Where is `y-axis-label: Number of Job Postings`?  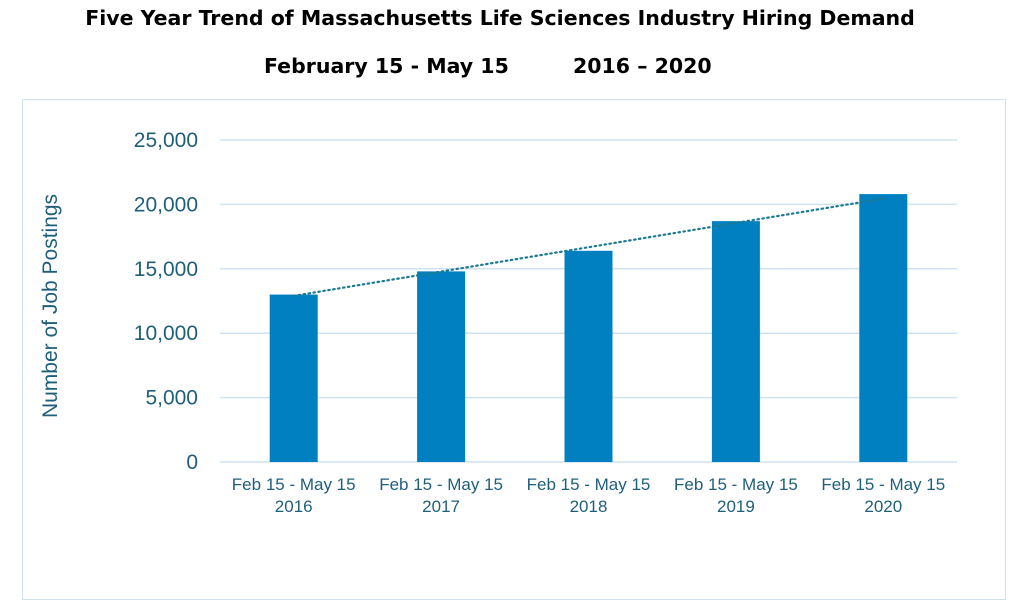 y-axis-label: Number of Job Postings is located at coordinates (50, 306).